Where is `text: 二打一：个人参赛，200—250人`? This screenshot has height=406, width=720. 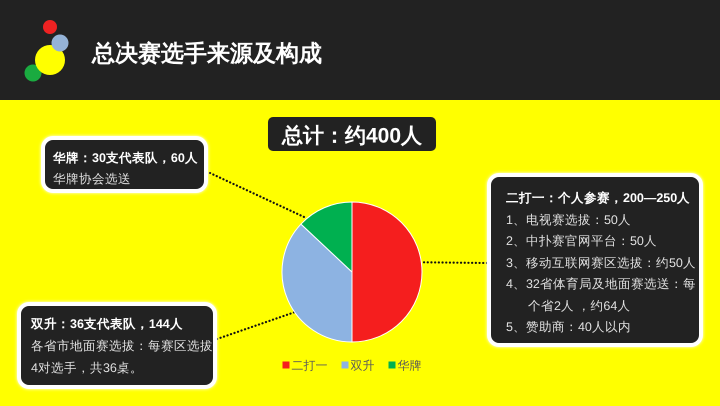
text: 二打一：个人参赛，200—250人 is located at coordinates (599, 198).